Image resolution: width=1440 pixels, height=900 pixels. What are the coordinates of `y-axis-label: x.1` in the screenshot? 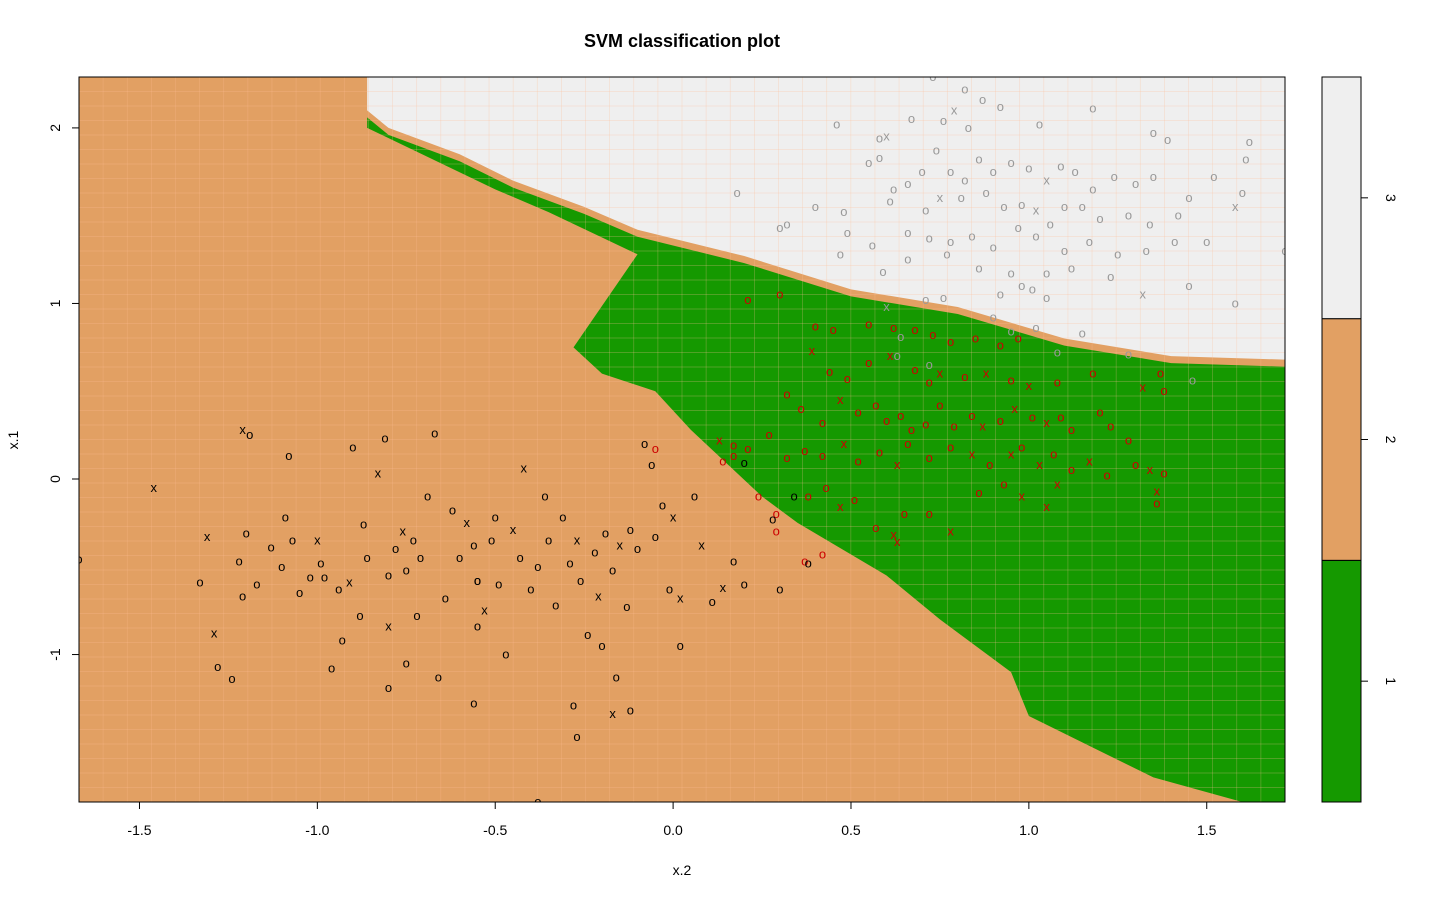 It's located at (13, 439).